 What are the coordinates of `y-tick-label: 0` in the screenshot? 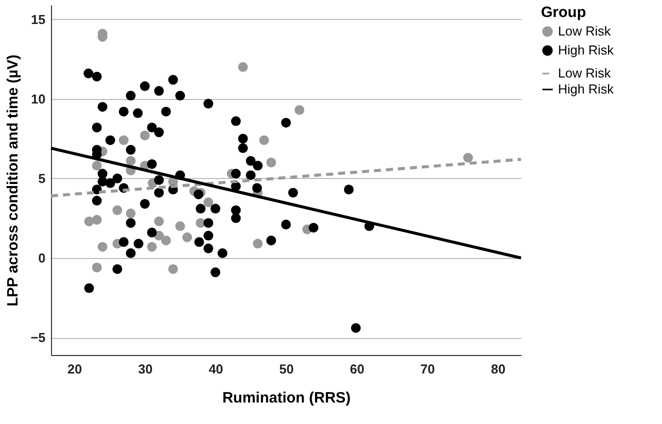 It's located at (42, 258).